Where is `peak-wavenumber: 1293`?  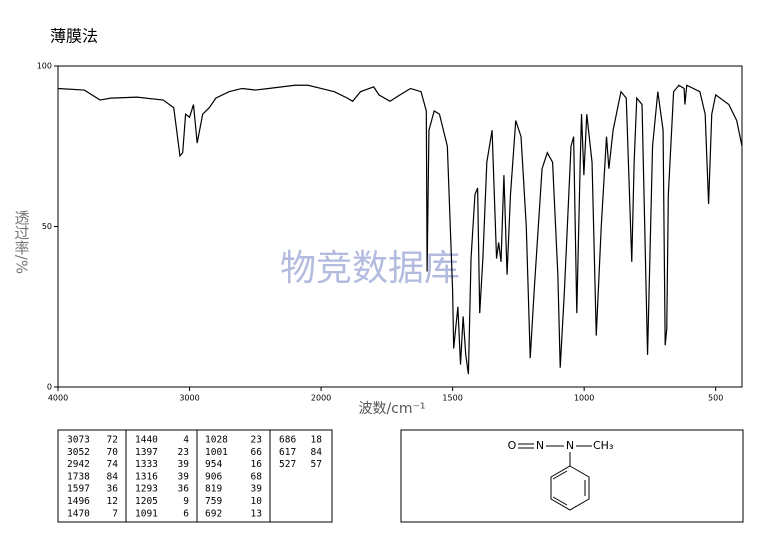
peak-wavenumber: 1293 is located at coordinates (146, 489).